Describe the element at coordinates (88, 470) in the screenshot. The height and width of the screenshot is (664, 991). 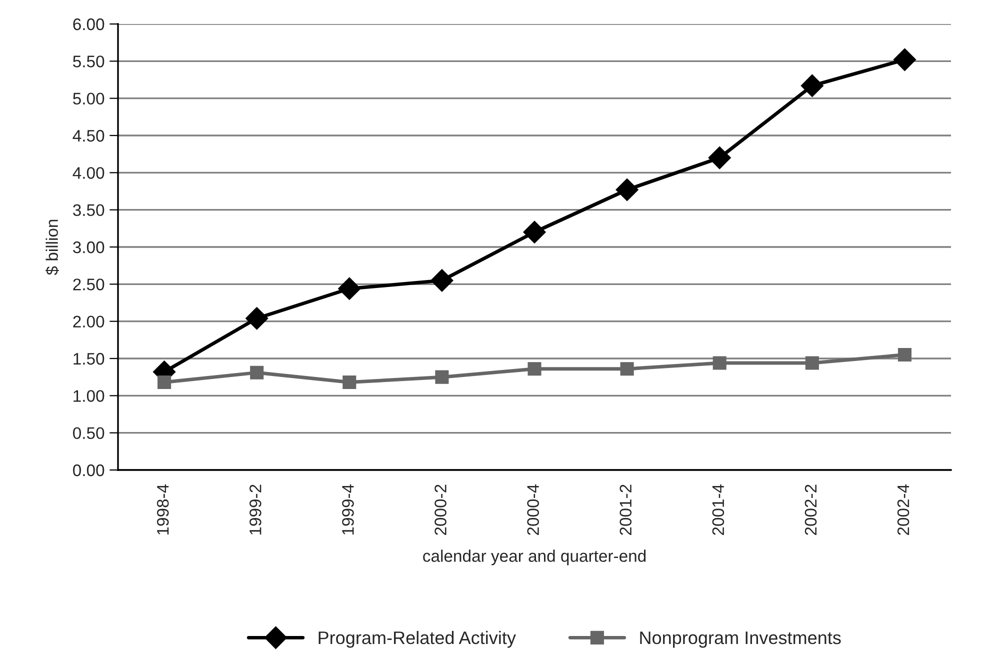
I see `y-tick-label: 0.00` at that location.